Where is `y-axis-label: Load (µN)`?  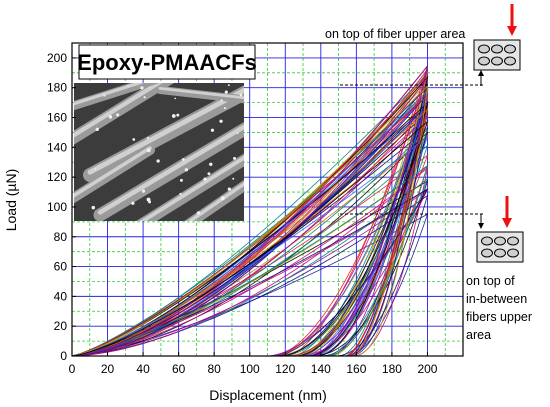 y-axis-label: Load (µN) is located at coordinates (11, 200).